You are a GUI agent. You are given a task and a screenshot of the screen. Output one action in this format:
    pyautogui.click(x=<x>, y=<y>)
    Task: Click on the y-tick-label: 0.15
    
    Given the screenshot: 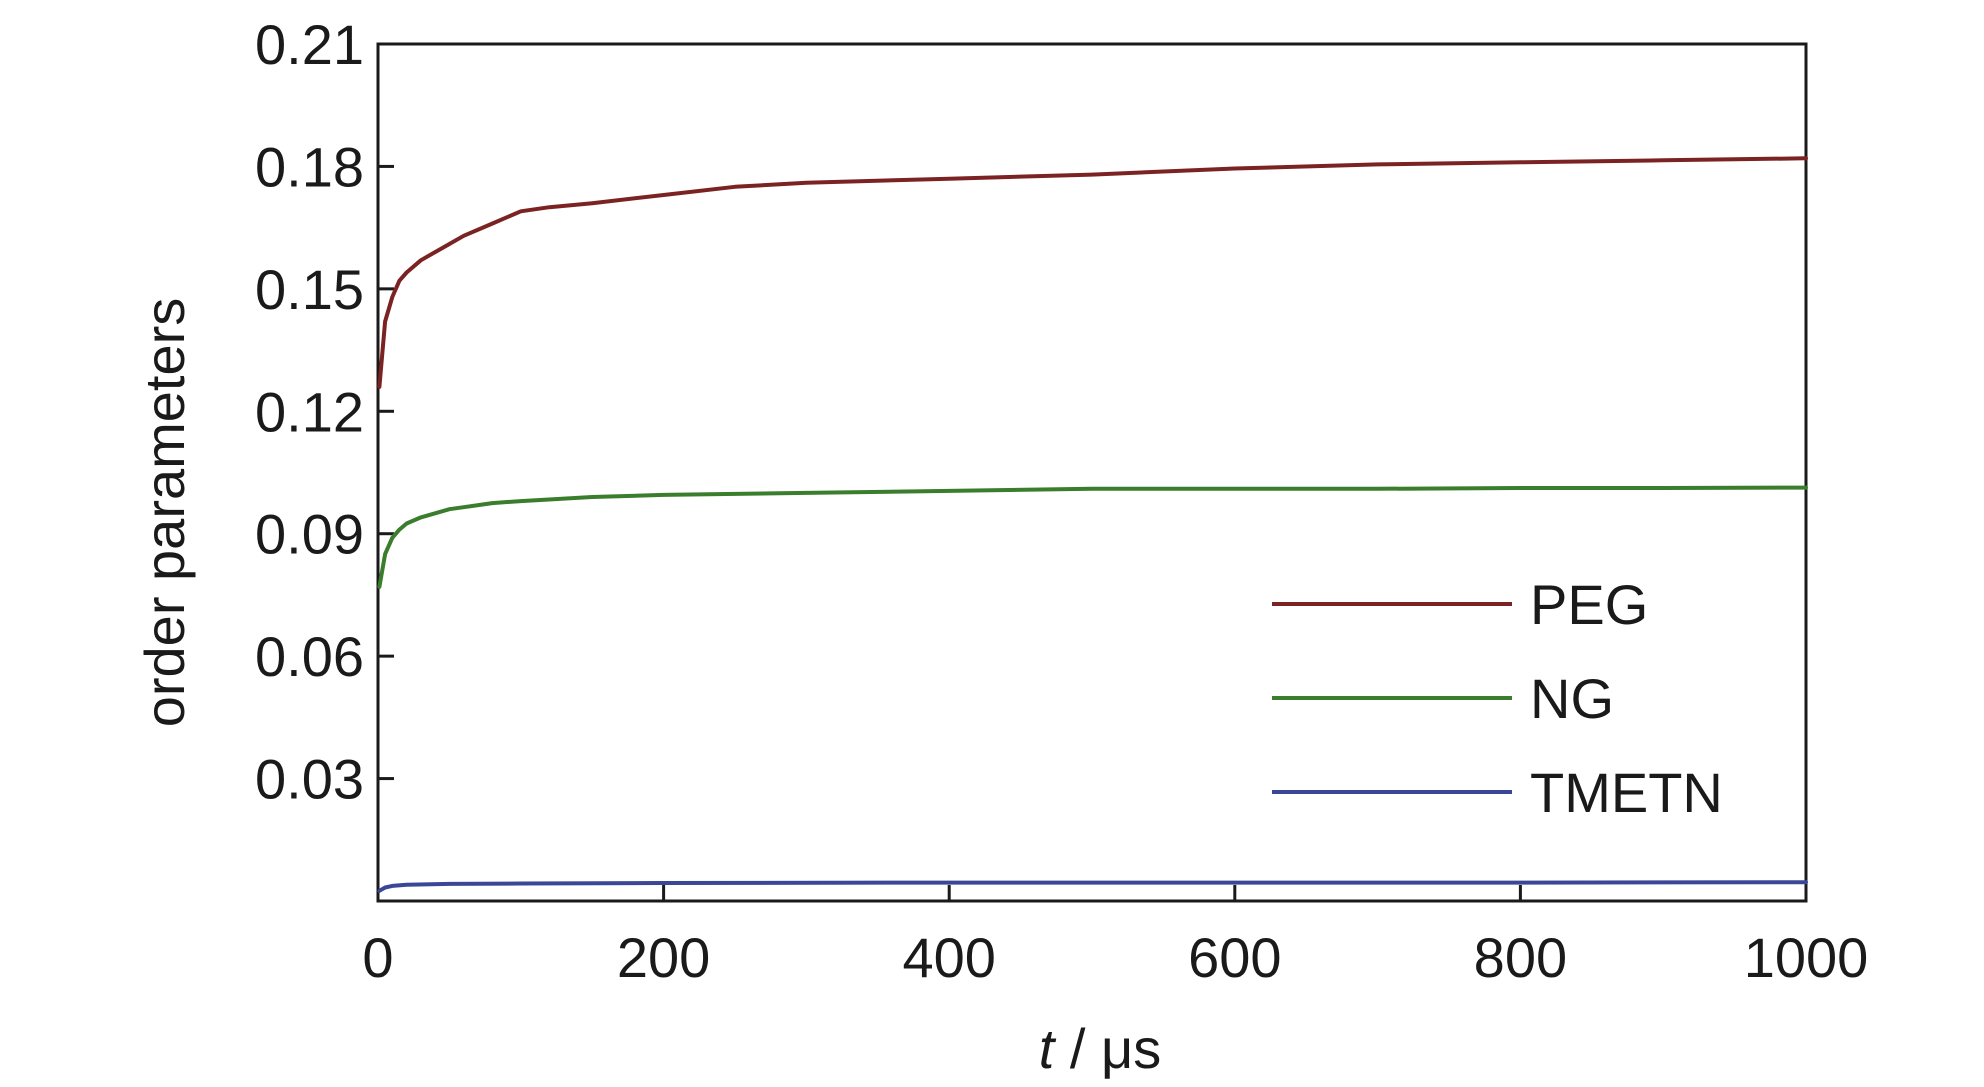 What is the action you would take?
    pyautogui.click(x=309, y=289)
    